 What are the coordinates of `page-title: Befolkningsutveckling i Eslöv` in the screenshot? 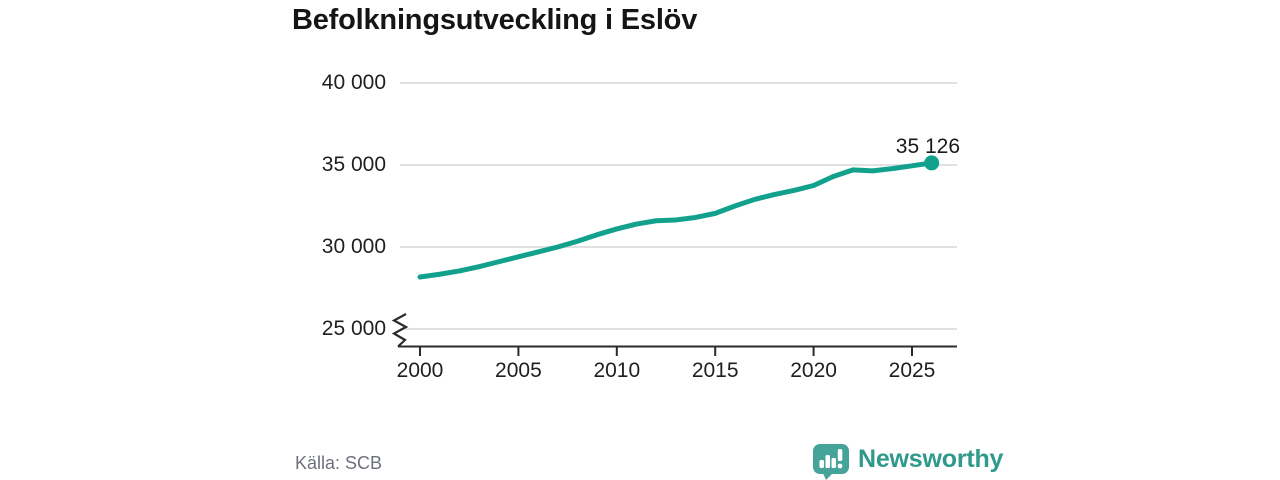 It's located at (495, 20).